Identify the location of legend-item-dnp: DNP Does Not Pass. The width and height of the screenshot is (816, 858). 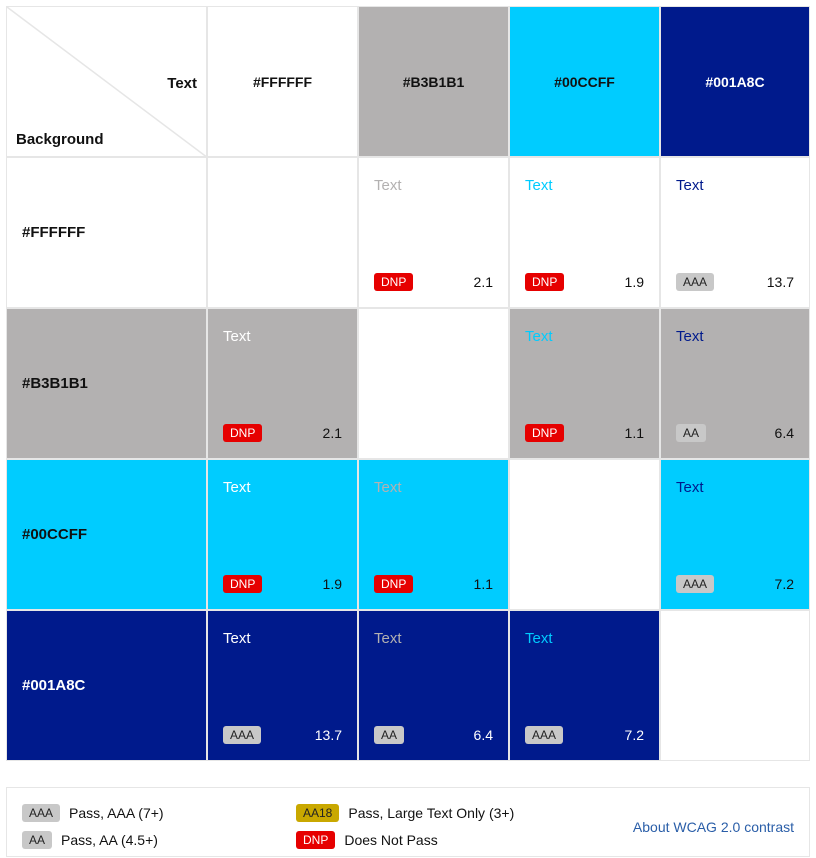
(367, 840).